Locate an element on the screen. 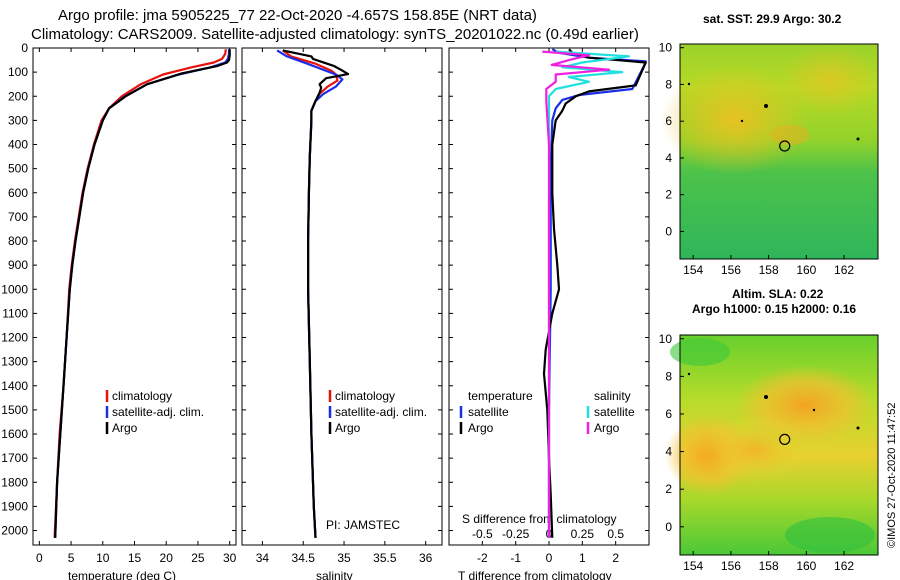  map-x-tick-label: 160 is located at coordinates (806, 270).